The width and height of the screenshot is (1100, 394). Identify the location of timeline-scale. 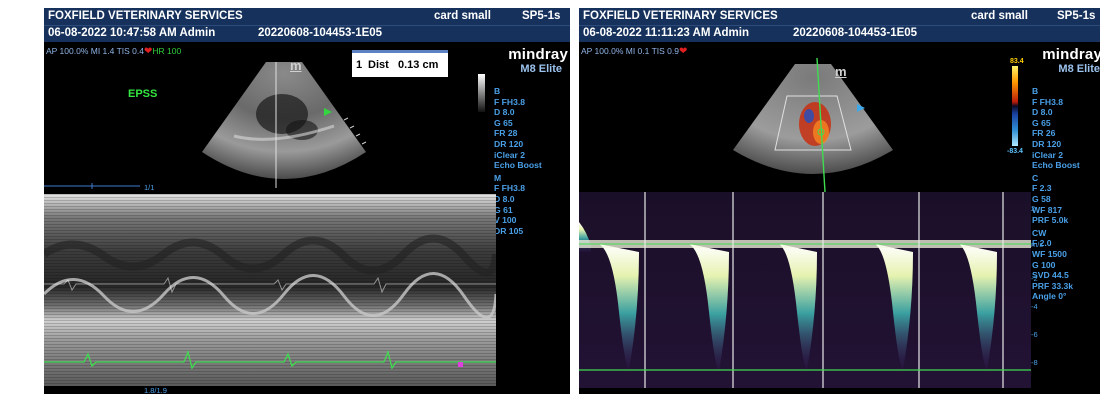
(92, 186).